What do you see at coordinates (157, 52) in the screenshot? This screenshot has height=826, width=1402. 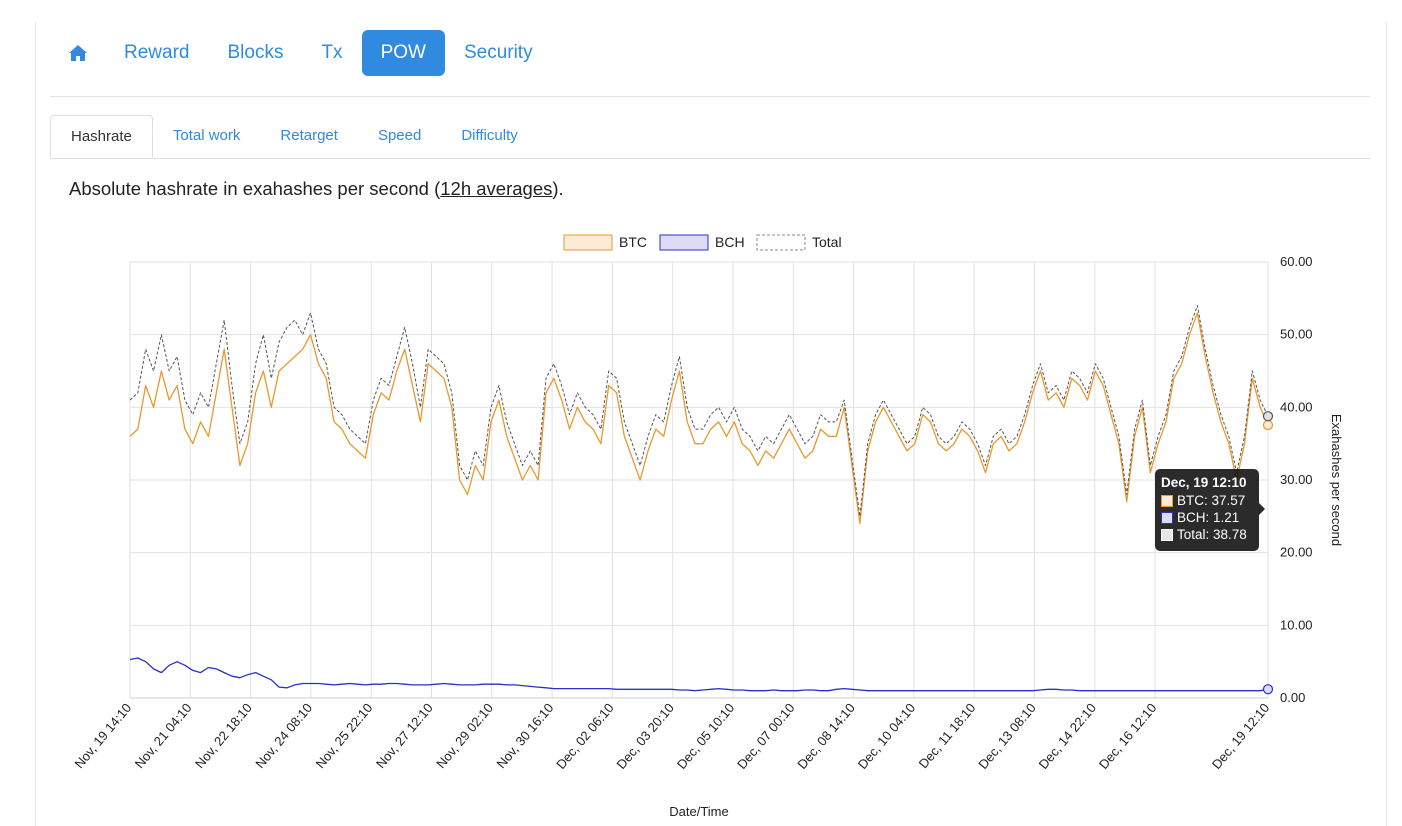 I see `nav-reward: Reward` at bounding box center [157, 52].